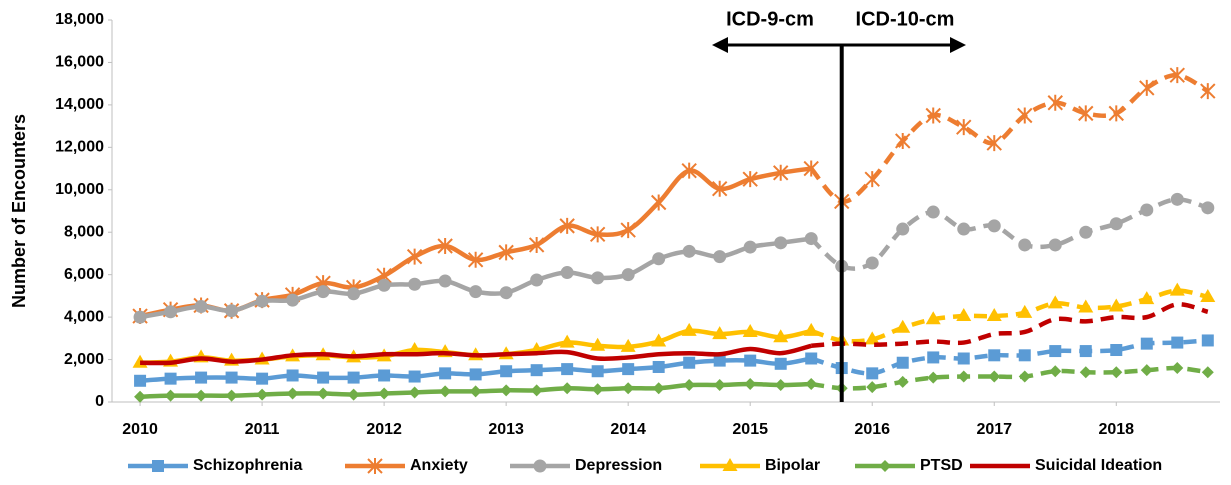 This screenshot has width=1231, height=485. Describe the element at coordinates (586, 465) in the screenshot. I see `legend-item: Depression` at that location.